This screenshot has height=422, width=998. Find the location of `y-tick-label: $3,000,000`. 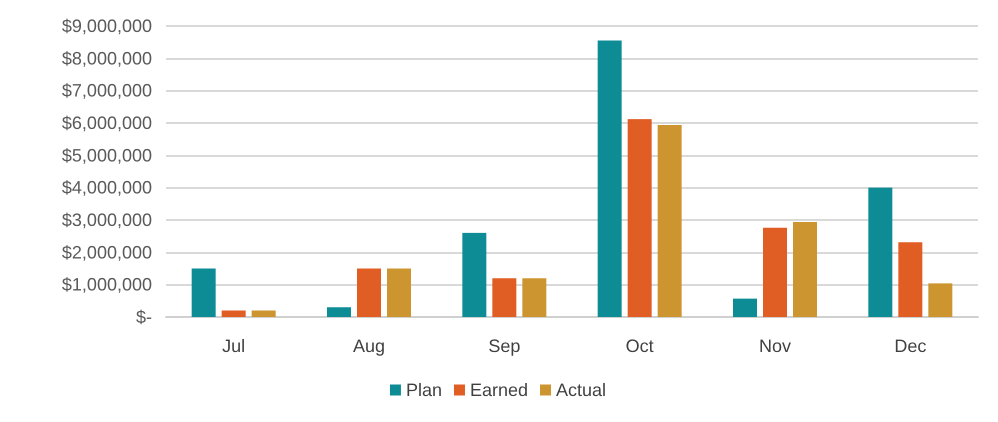

y-tick-label: $3,000,000 is located at coordinates (107, 220).